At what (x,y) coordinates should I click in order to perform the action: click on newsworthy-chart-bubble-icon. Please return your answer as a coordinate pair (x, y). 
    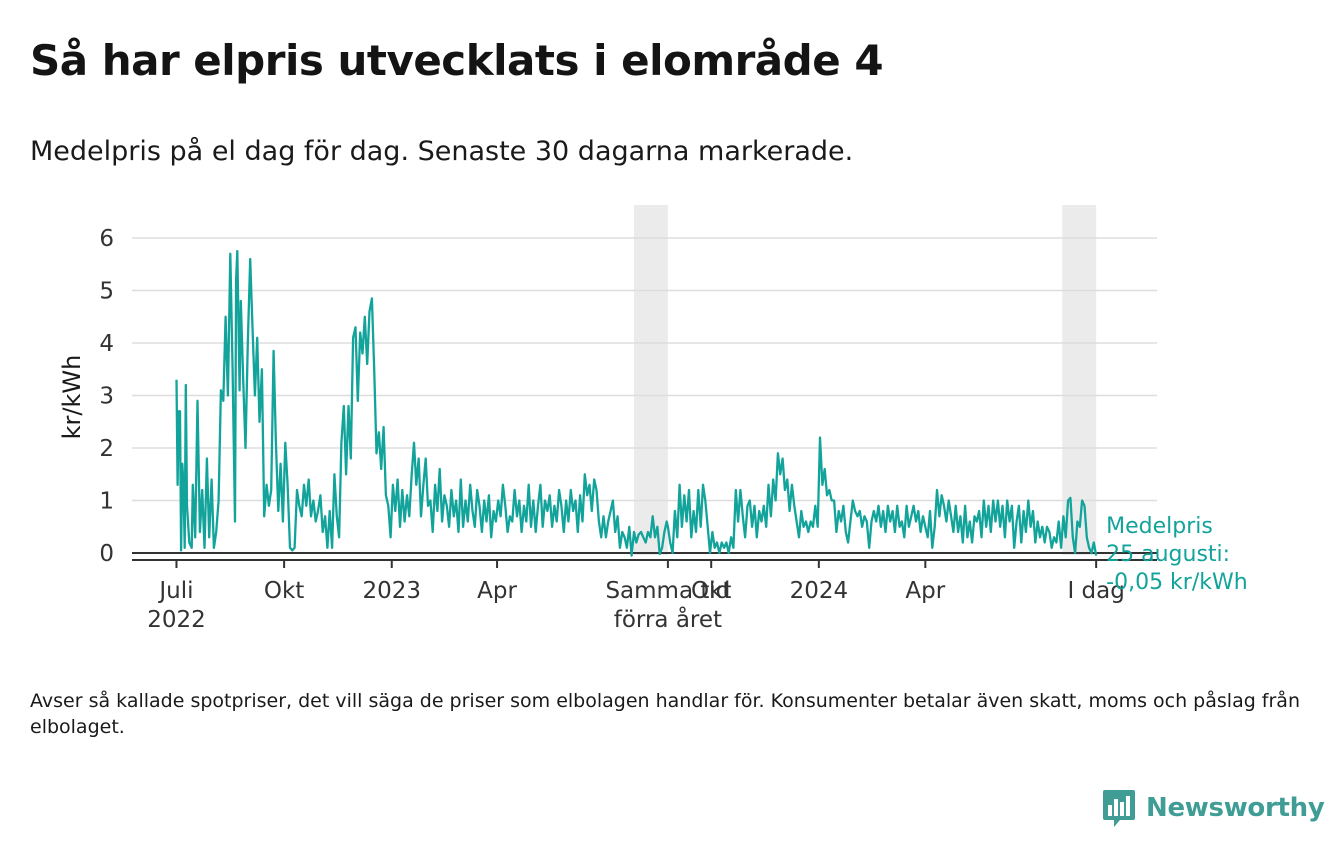
    Looking at the image, I should click on (1119, 808).